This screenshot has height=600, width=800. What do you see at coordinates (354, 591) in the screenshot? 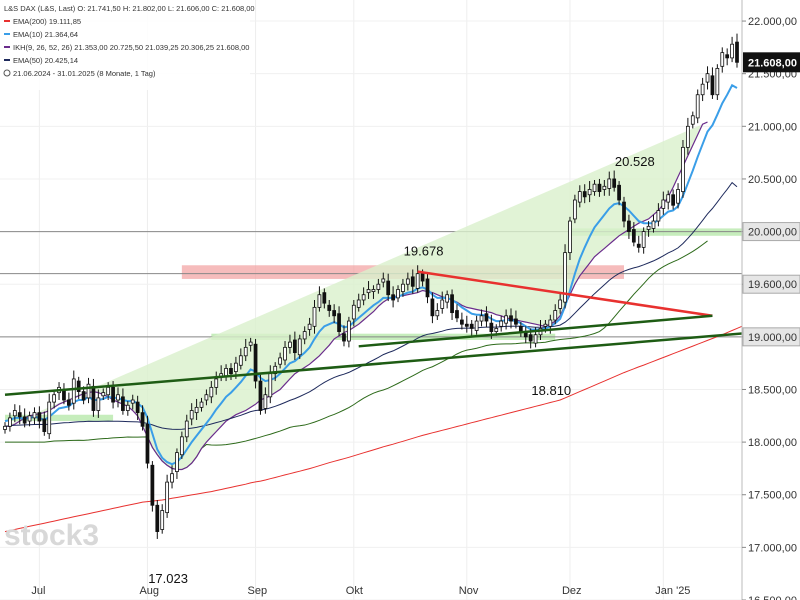
I see `x-tick-label: Okt` at bounding box center [354, 591].